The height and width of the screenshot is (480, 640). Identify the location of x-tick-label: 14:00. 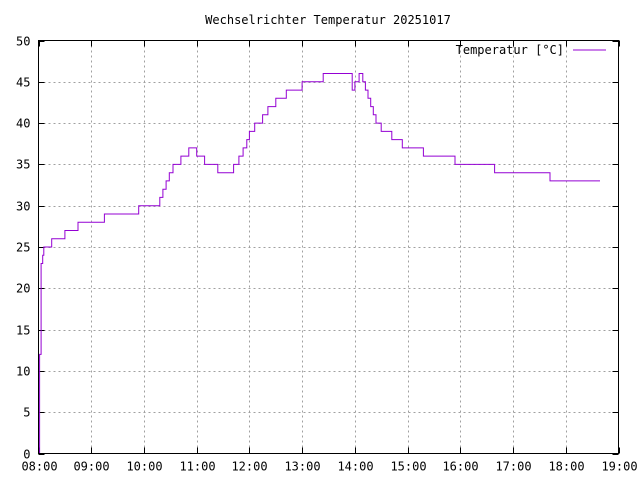
(355, 467).